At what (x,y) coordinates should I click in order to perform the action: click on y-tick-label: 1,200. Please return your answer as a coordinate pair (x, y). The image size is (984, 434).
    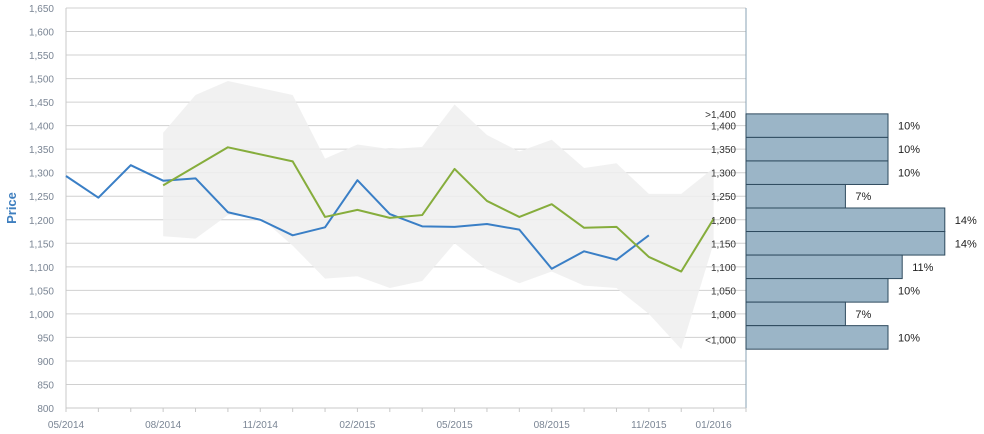
    Looking at the image, I should click on (41, 221).